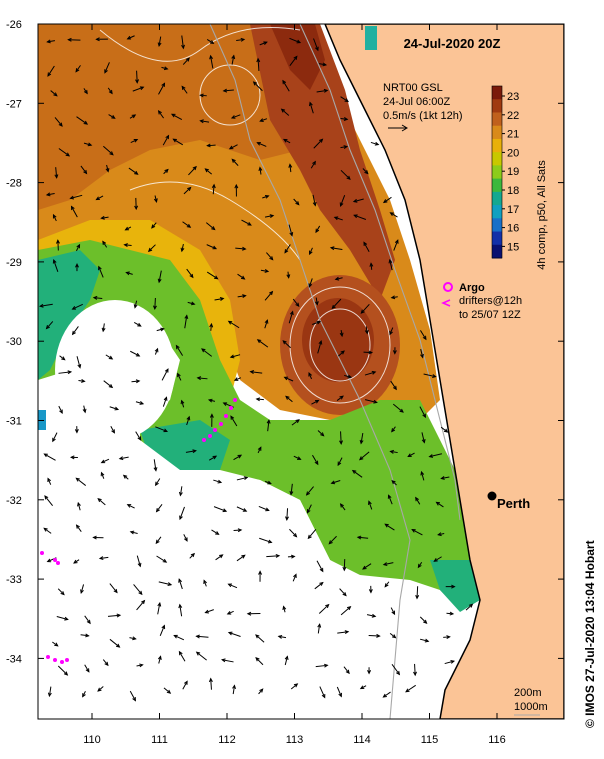 This screenshot has height=759, width=604. Describe the element at coordinates (513, 191) in the screenshot. I see `colorbar-tick-label: 18` at that location.